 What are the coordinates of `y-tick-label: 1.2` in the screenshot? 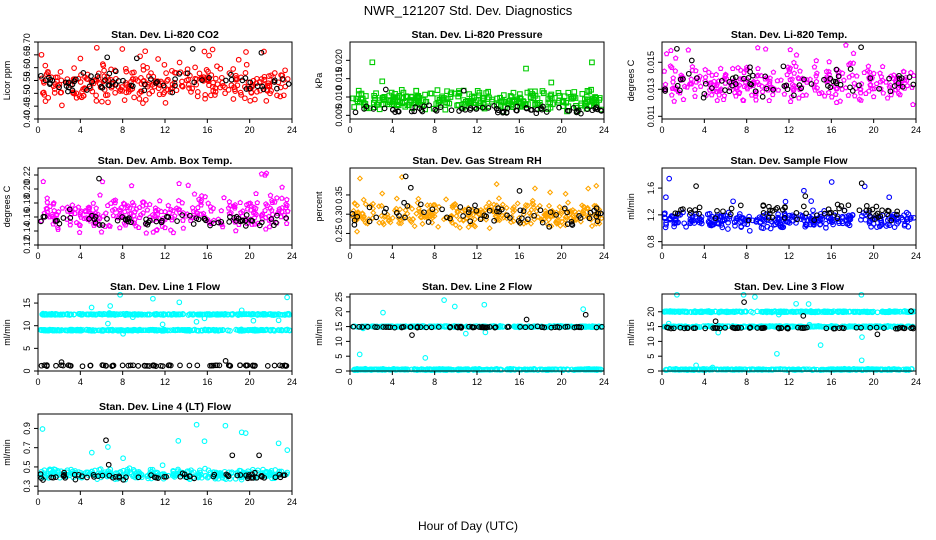 It's located at (651, 215).